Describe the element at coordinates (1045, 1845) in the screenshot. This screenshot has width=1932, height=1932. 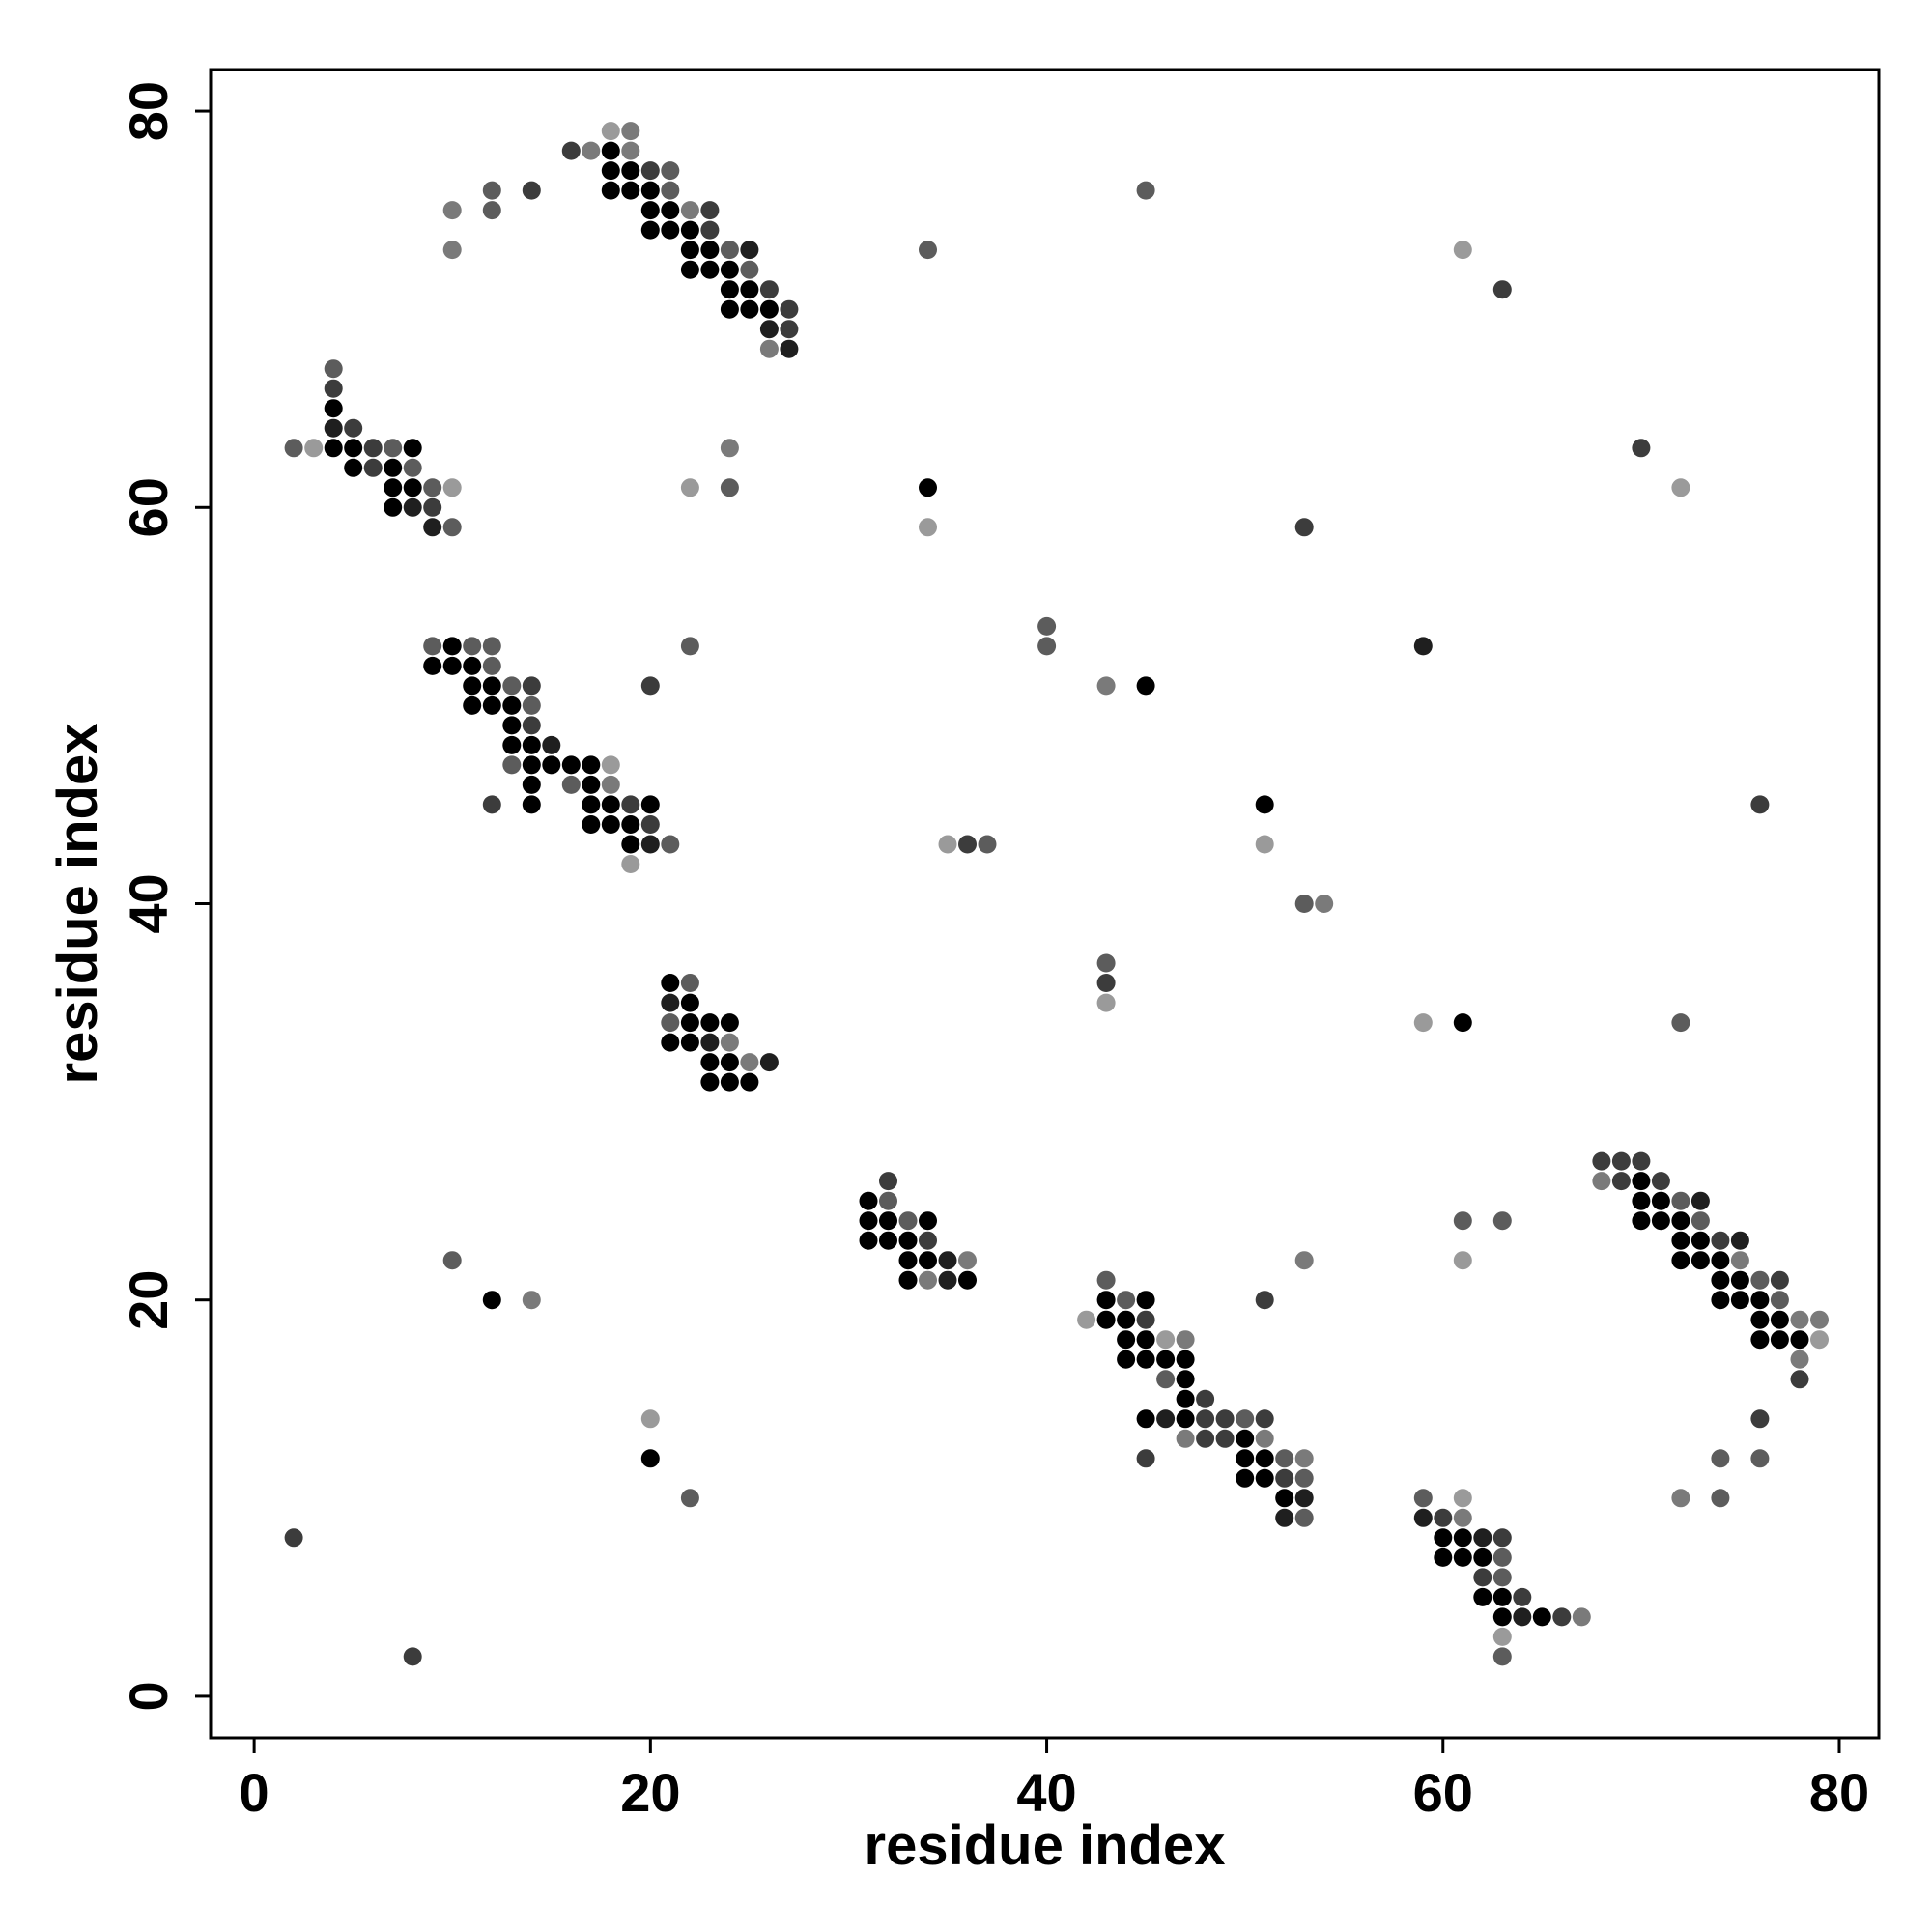
I see `x-axis-title: residue index` at that location.